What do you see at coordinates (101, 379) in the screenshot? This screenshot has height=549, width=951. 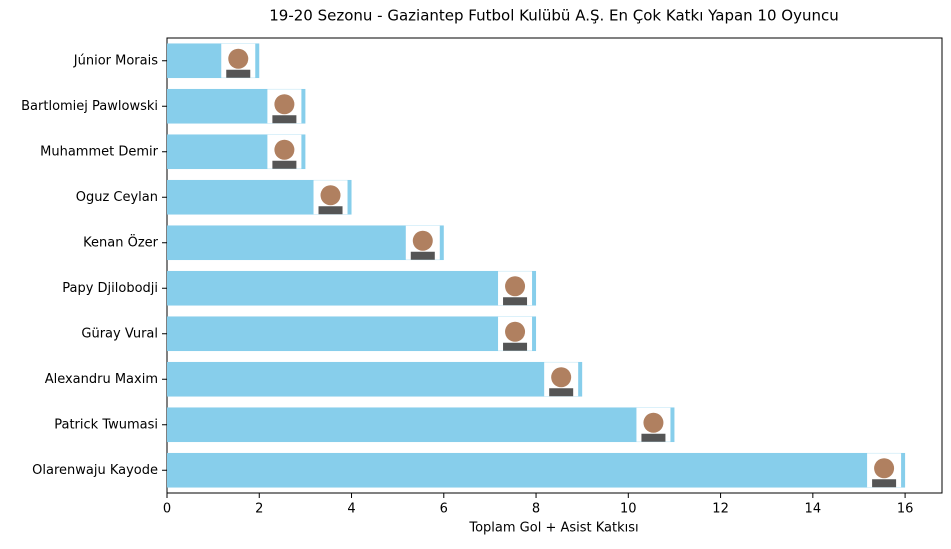 I see `y-tick-label: Alexandru Maxim` at bounding box center [101, 379].